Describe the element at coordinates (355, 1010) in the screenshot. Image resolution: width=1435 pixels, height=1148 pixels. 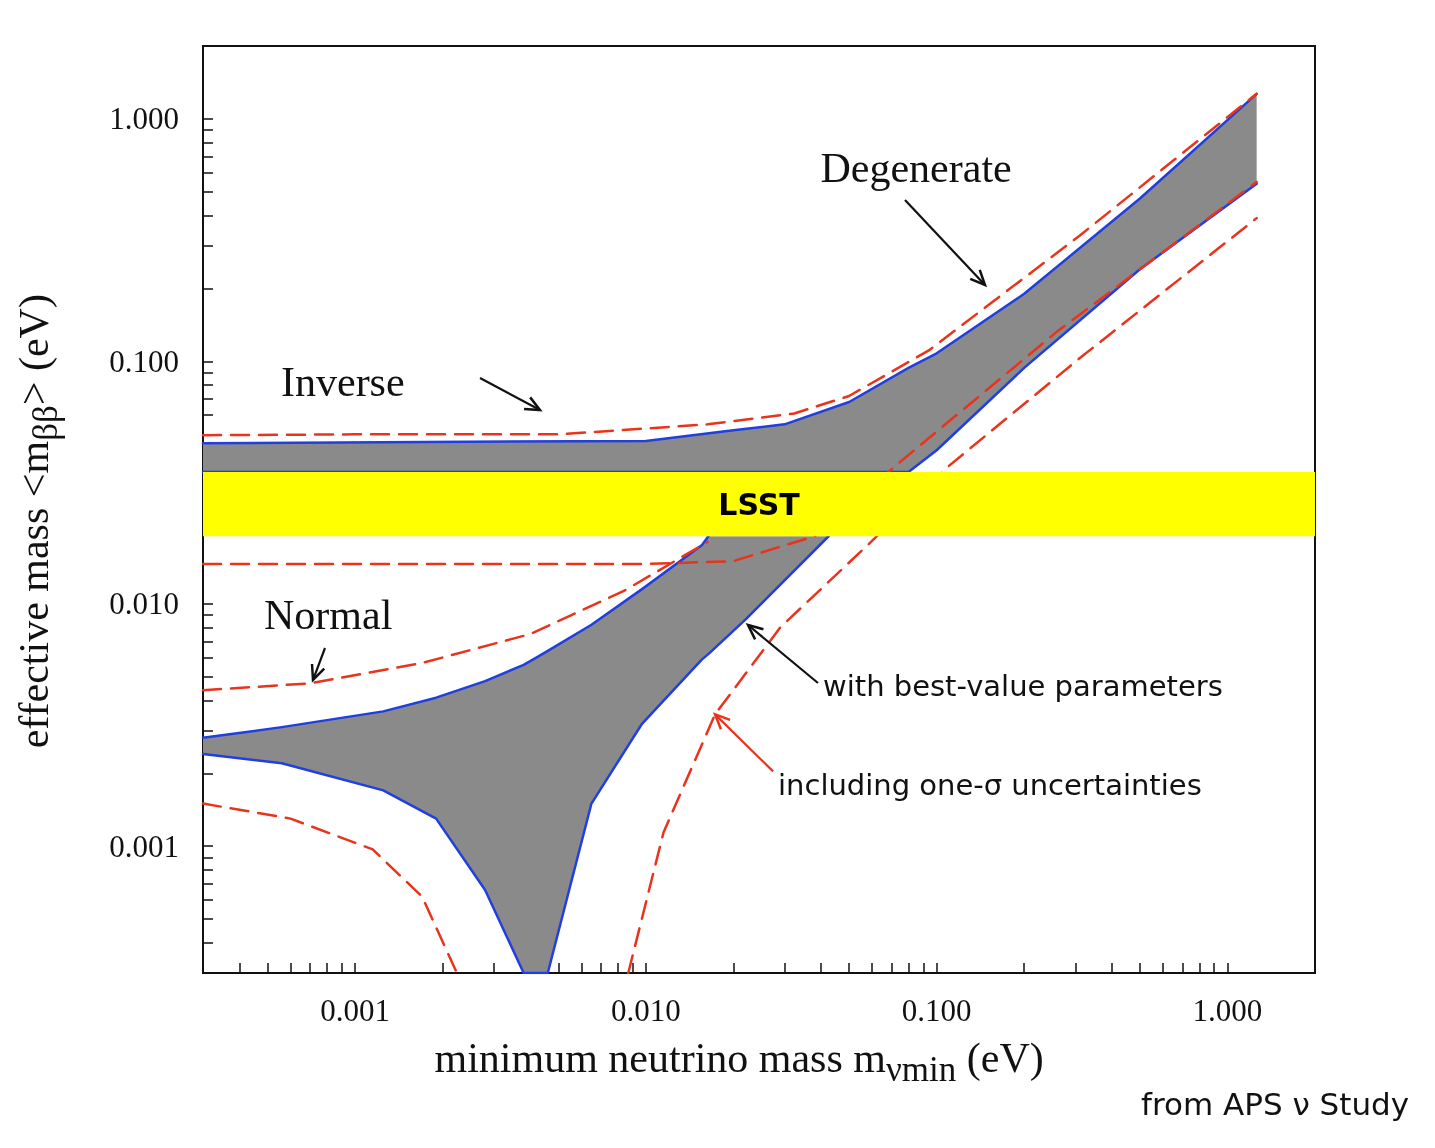
I see `x-tick-label: 0.001` at that location.